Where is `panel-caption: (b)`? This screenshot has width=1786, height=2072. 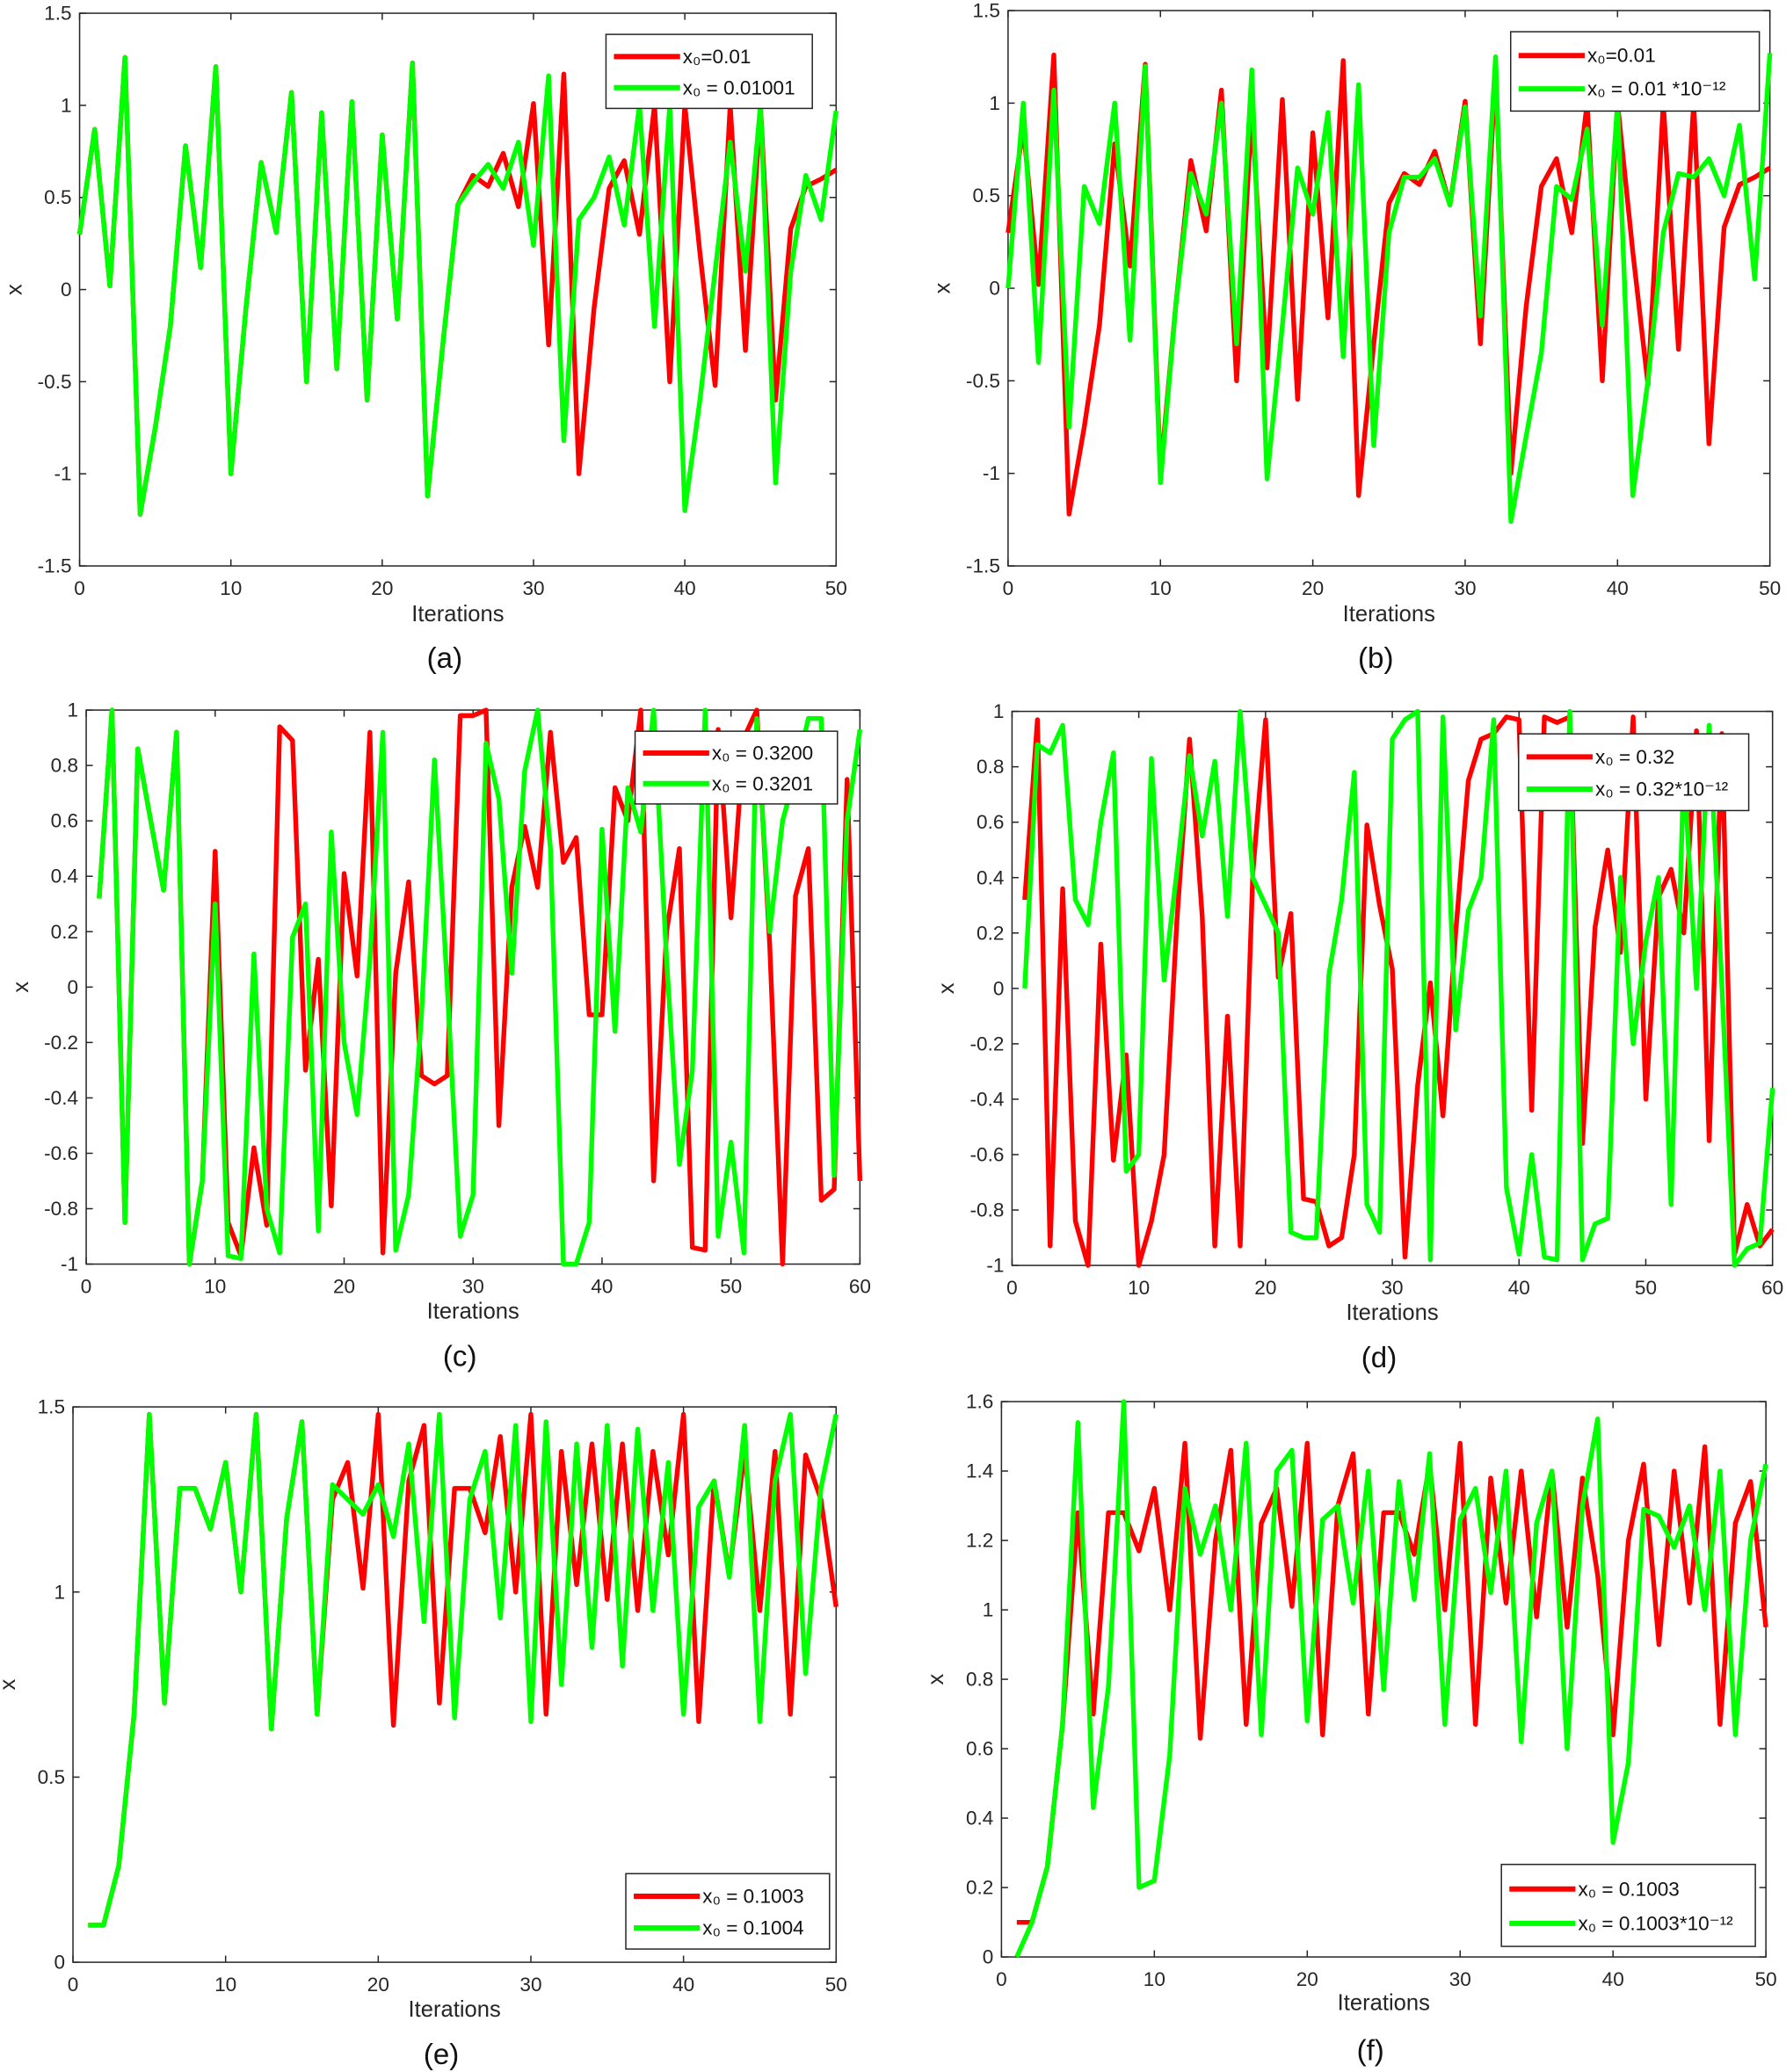 panel-caption: (b) is located at coordinates (1375, 658).